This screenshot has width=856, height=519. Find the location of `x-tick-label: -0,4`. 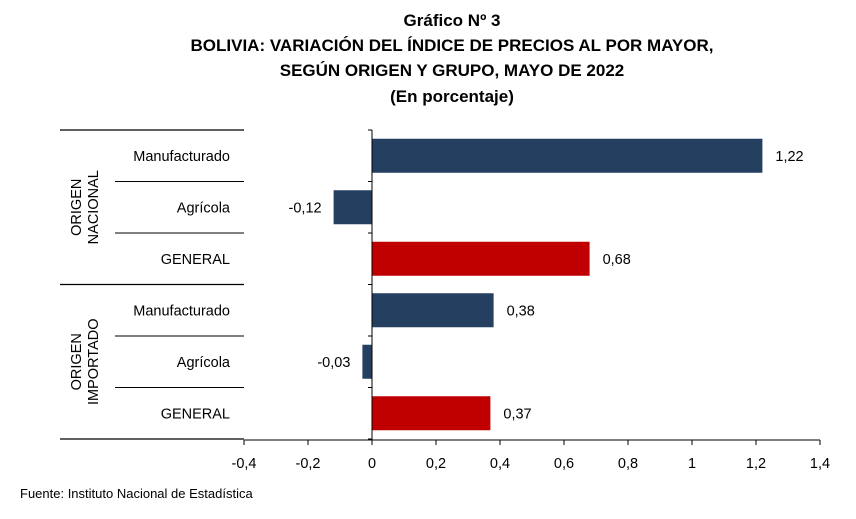

x-tick-label: -0,4 is located at coordinates (244, 464).